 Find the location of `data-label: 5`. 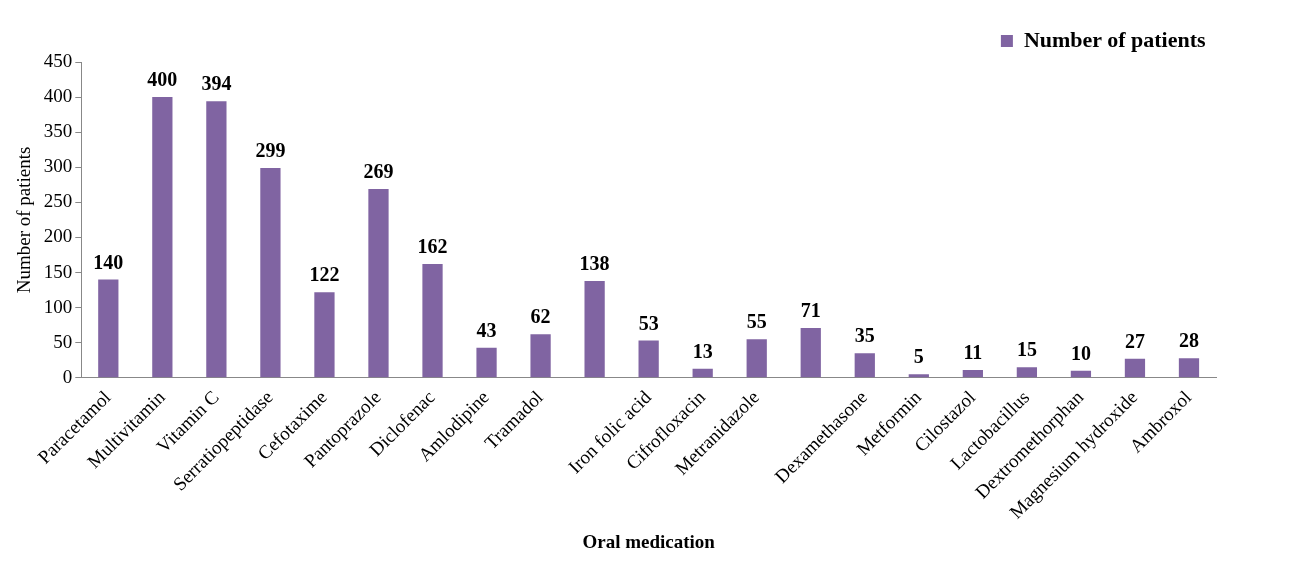

data-label: 5 is located at coordinates (918, 356).